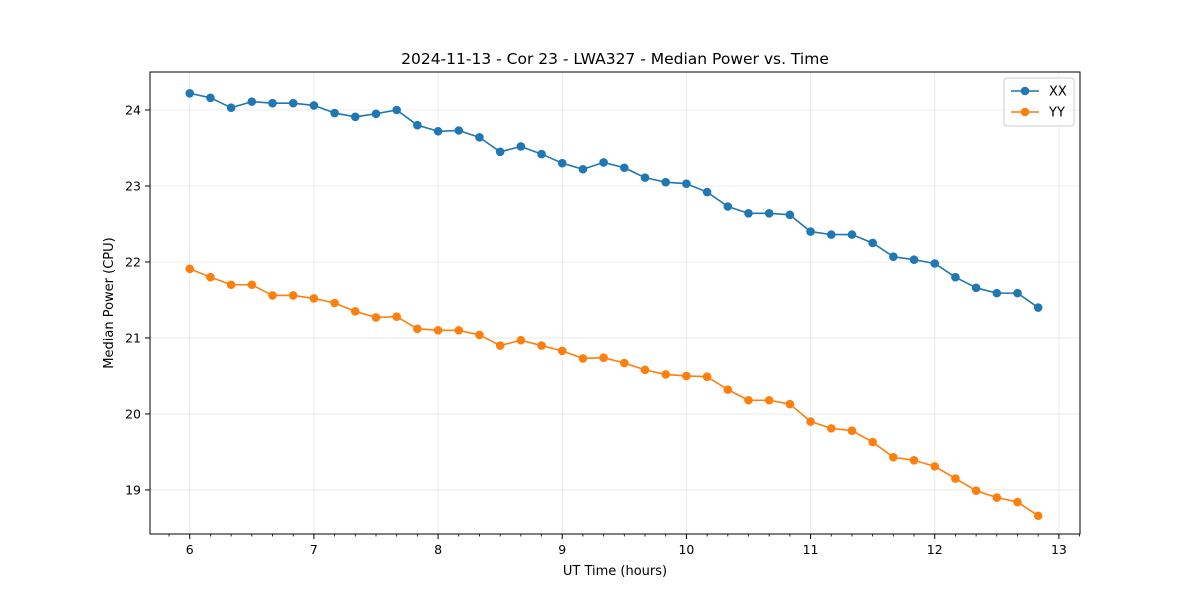 The image size is (1200, 600). I want to click on x-tick-label: 13, so click(1059, 549).